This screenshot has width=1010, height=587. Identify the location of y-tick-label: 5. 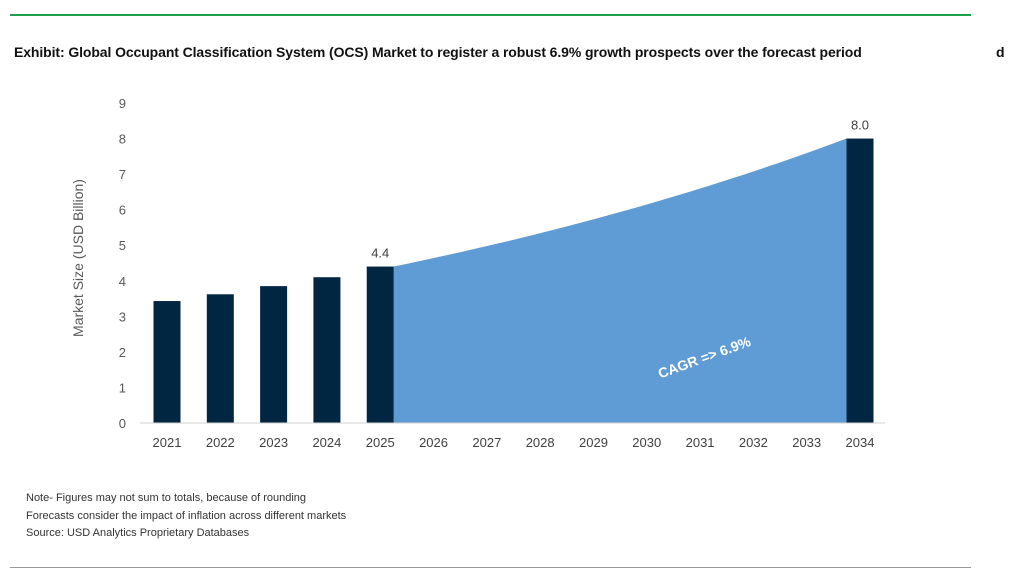
(122, 245).